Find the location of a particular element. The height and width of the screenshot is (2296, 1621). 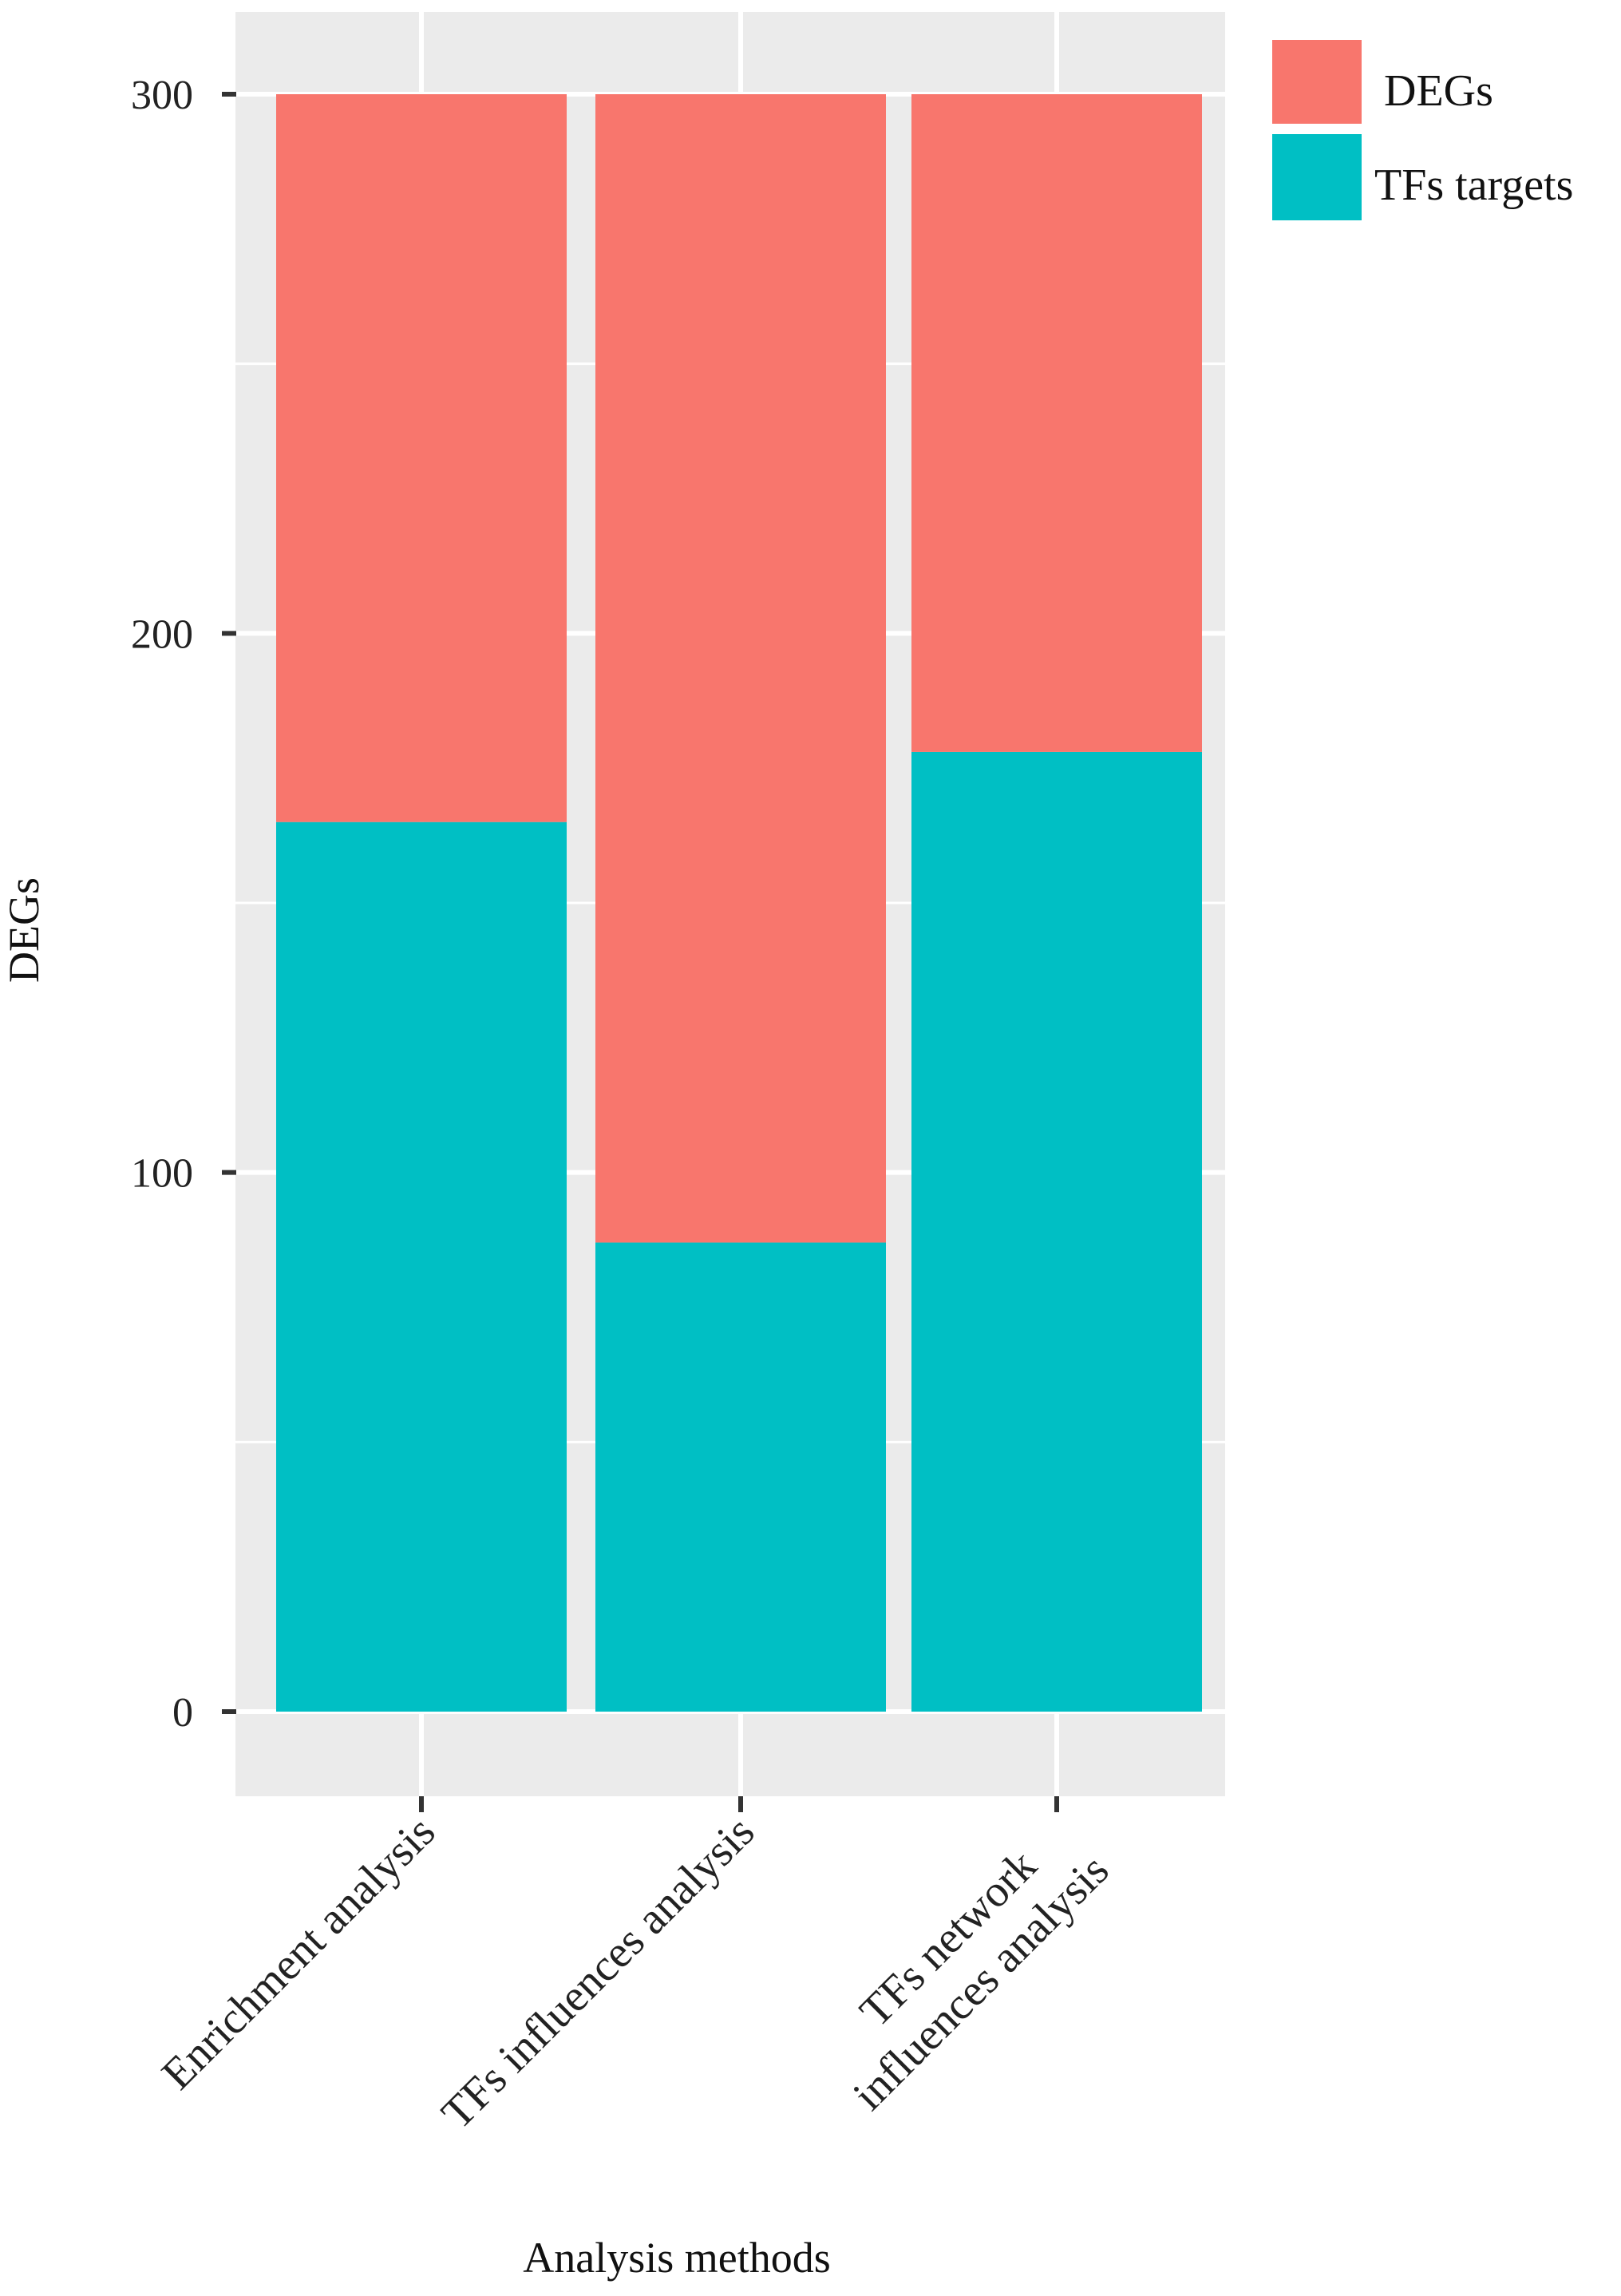

legend-label-degs: DEGs is located at coordinates (1438, 91).